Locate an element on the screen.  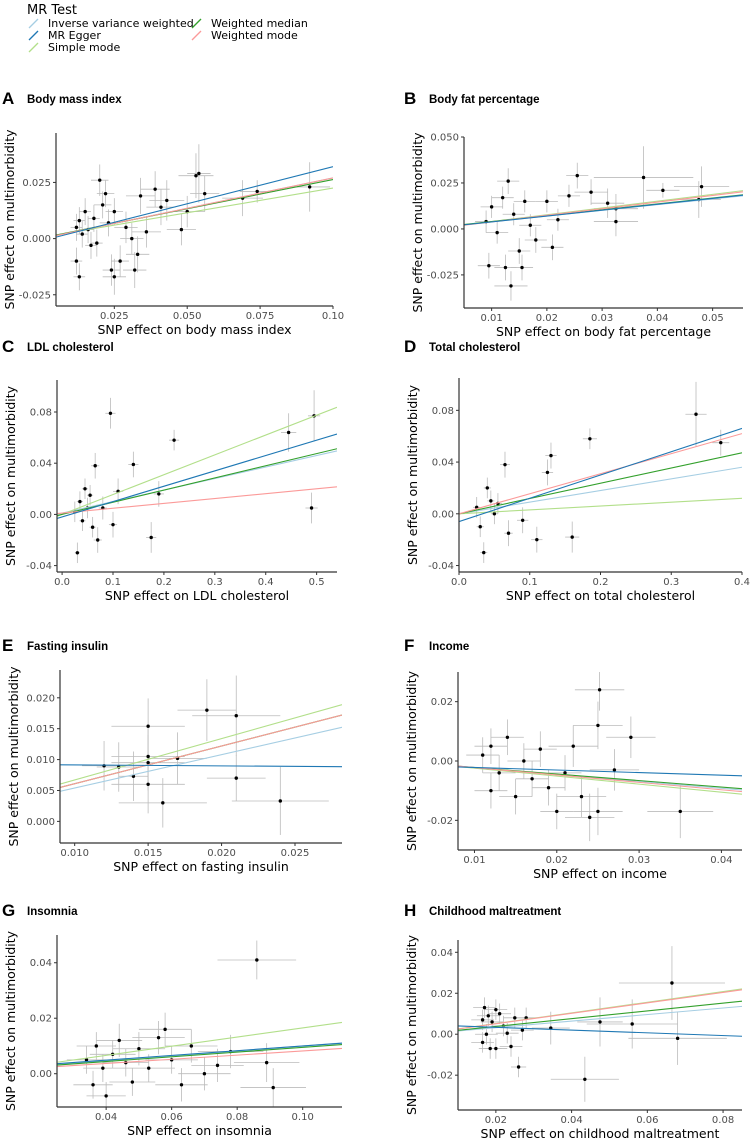
panel-letter: E is located at coordinates (7, 645).